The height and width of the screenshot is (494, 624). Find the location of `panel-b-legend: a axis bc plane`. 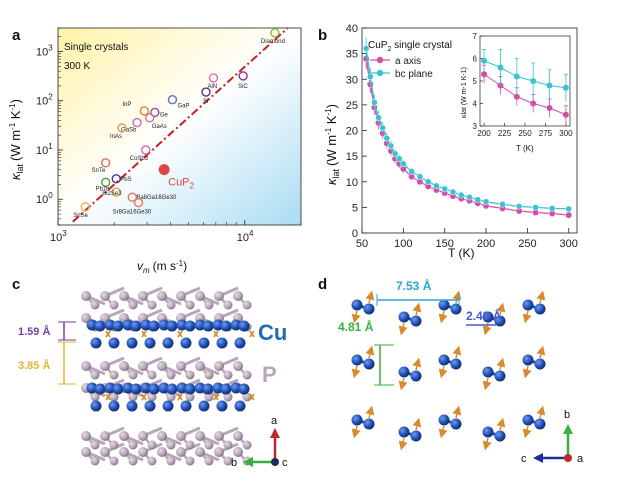

panel-b-legend: a axis bc plane is located at coordinates (401, 68).